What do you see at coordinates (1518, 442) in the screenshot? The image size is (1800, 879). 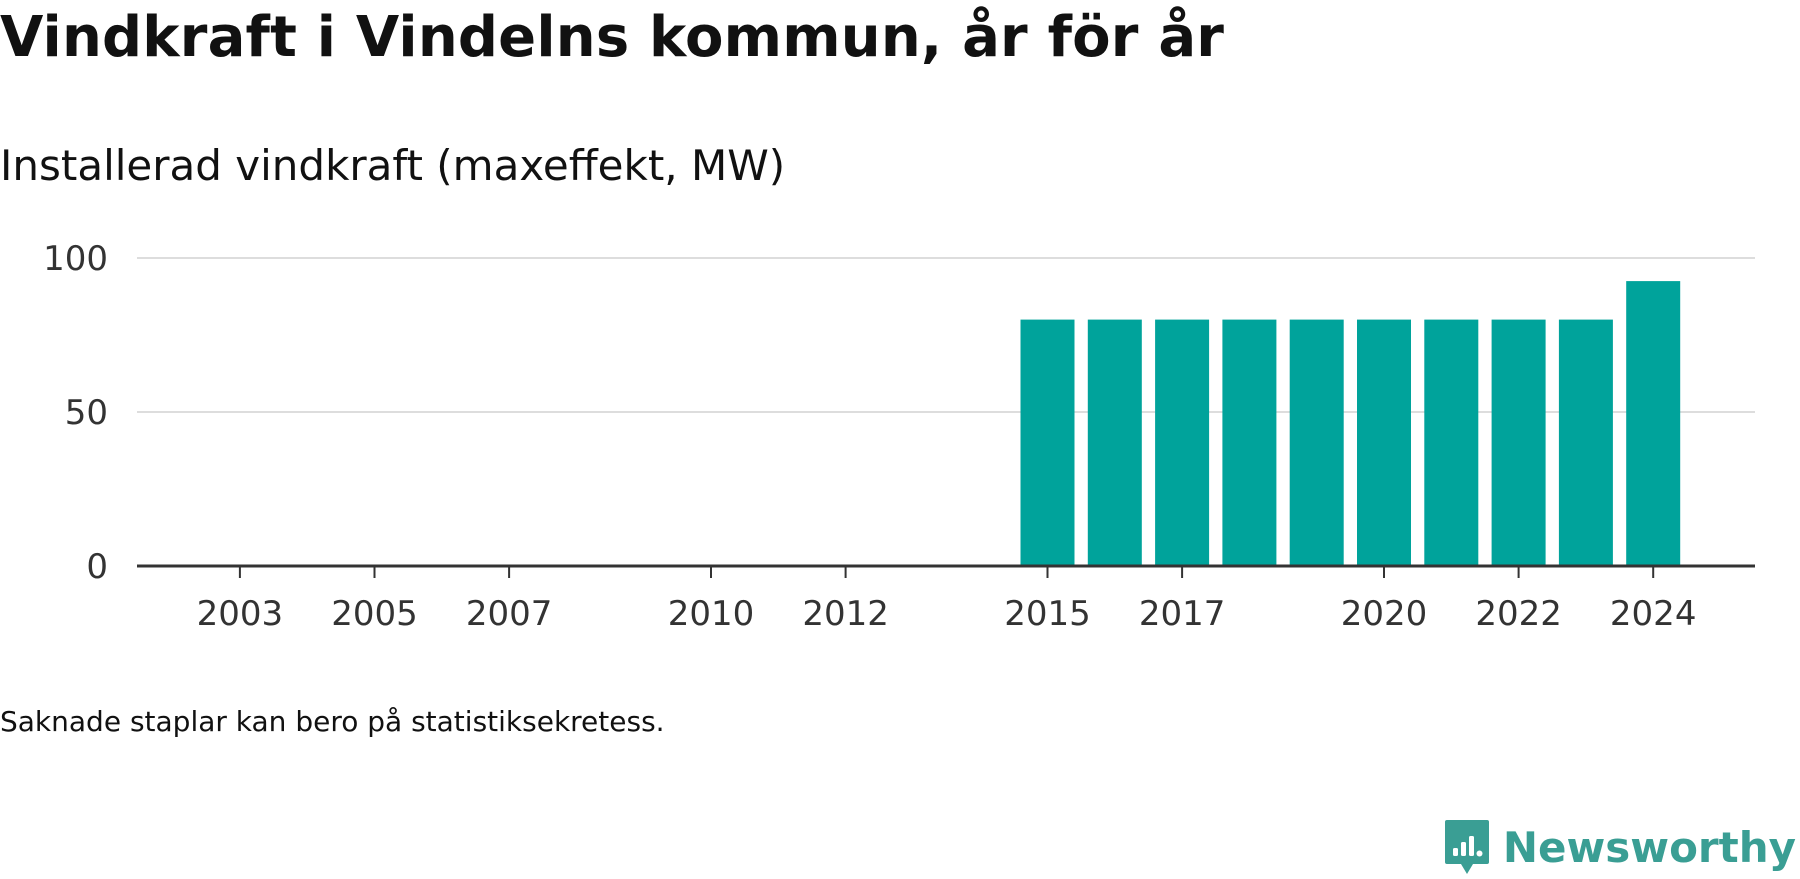 I see `bar-2022` at bounding box center [1518, 442].